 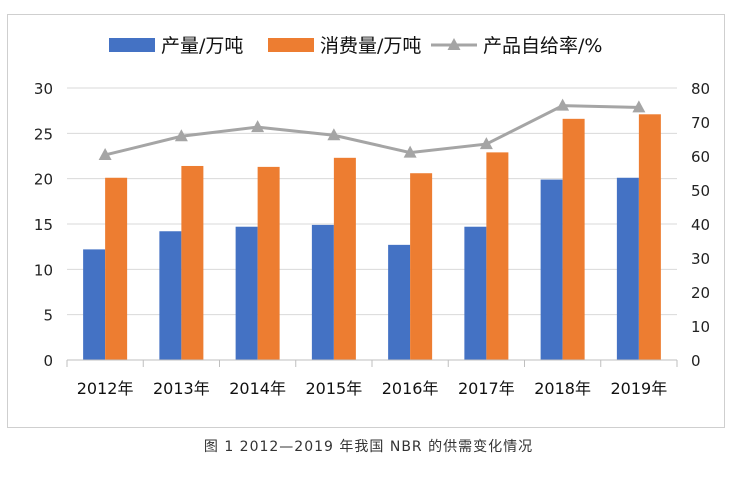 What do you see at coordinates (639, 388) in the screenshot?
I see `x-tick-label: 2019年` at bounding box center [639, 388].